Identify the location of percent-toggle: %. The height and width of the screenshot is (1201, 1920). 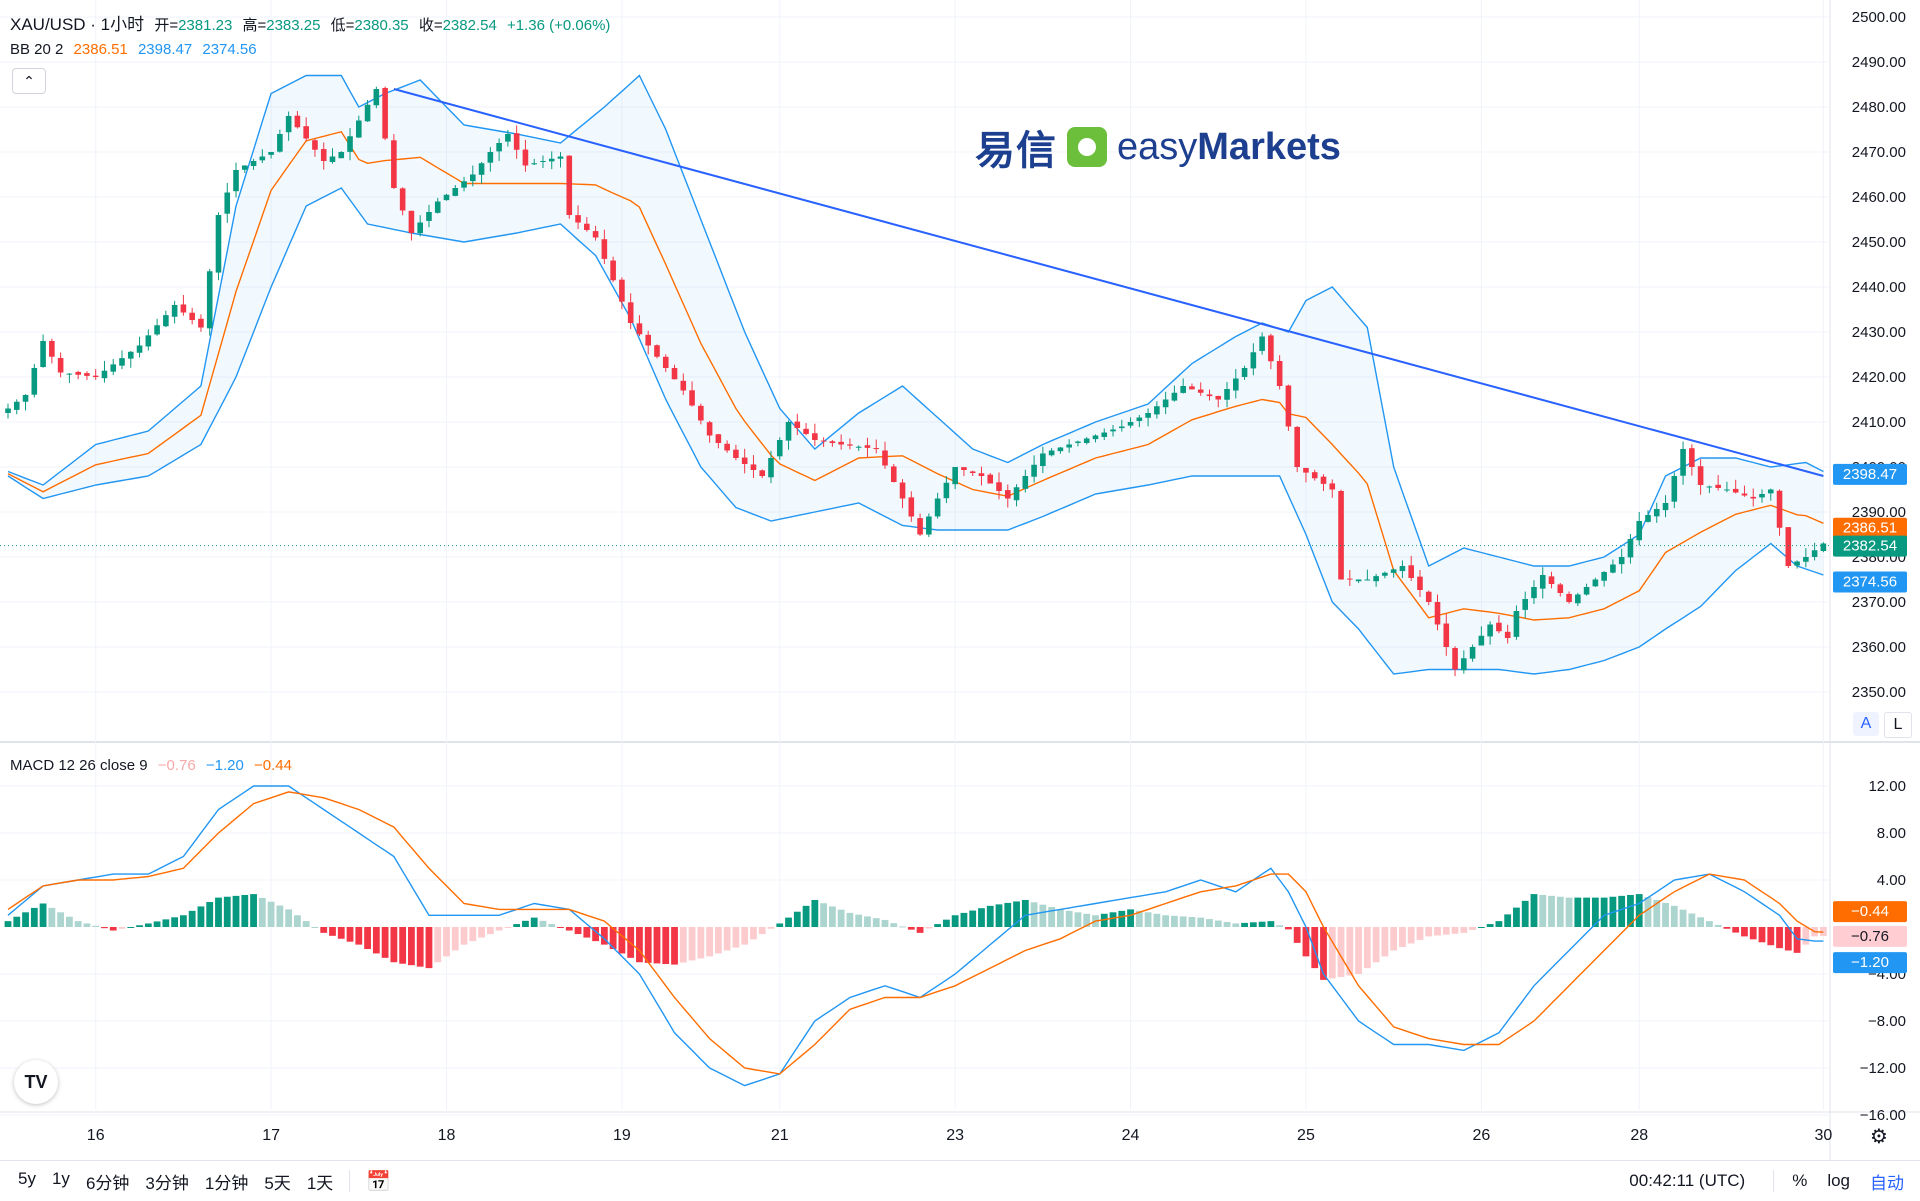
(1800, 1180).